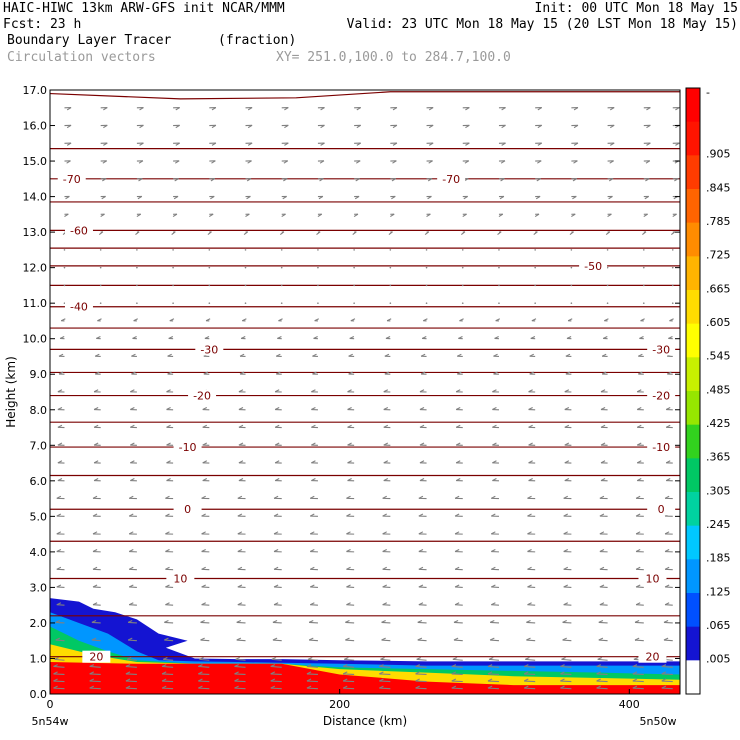  What do you see at coordinates (39, 445) in the screenshot?
I see `y-tick-label: 7.0` at bounding box center [39, 445].